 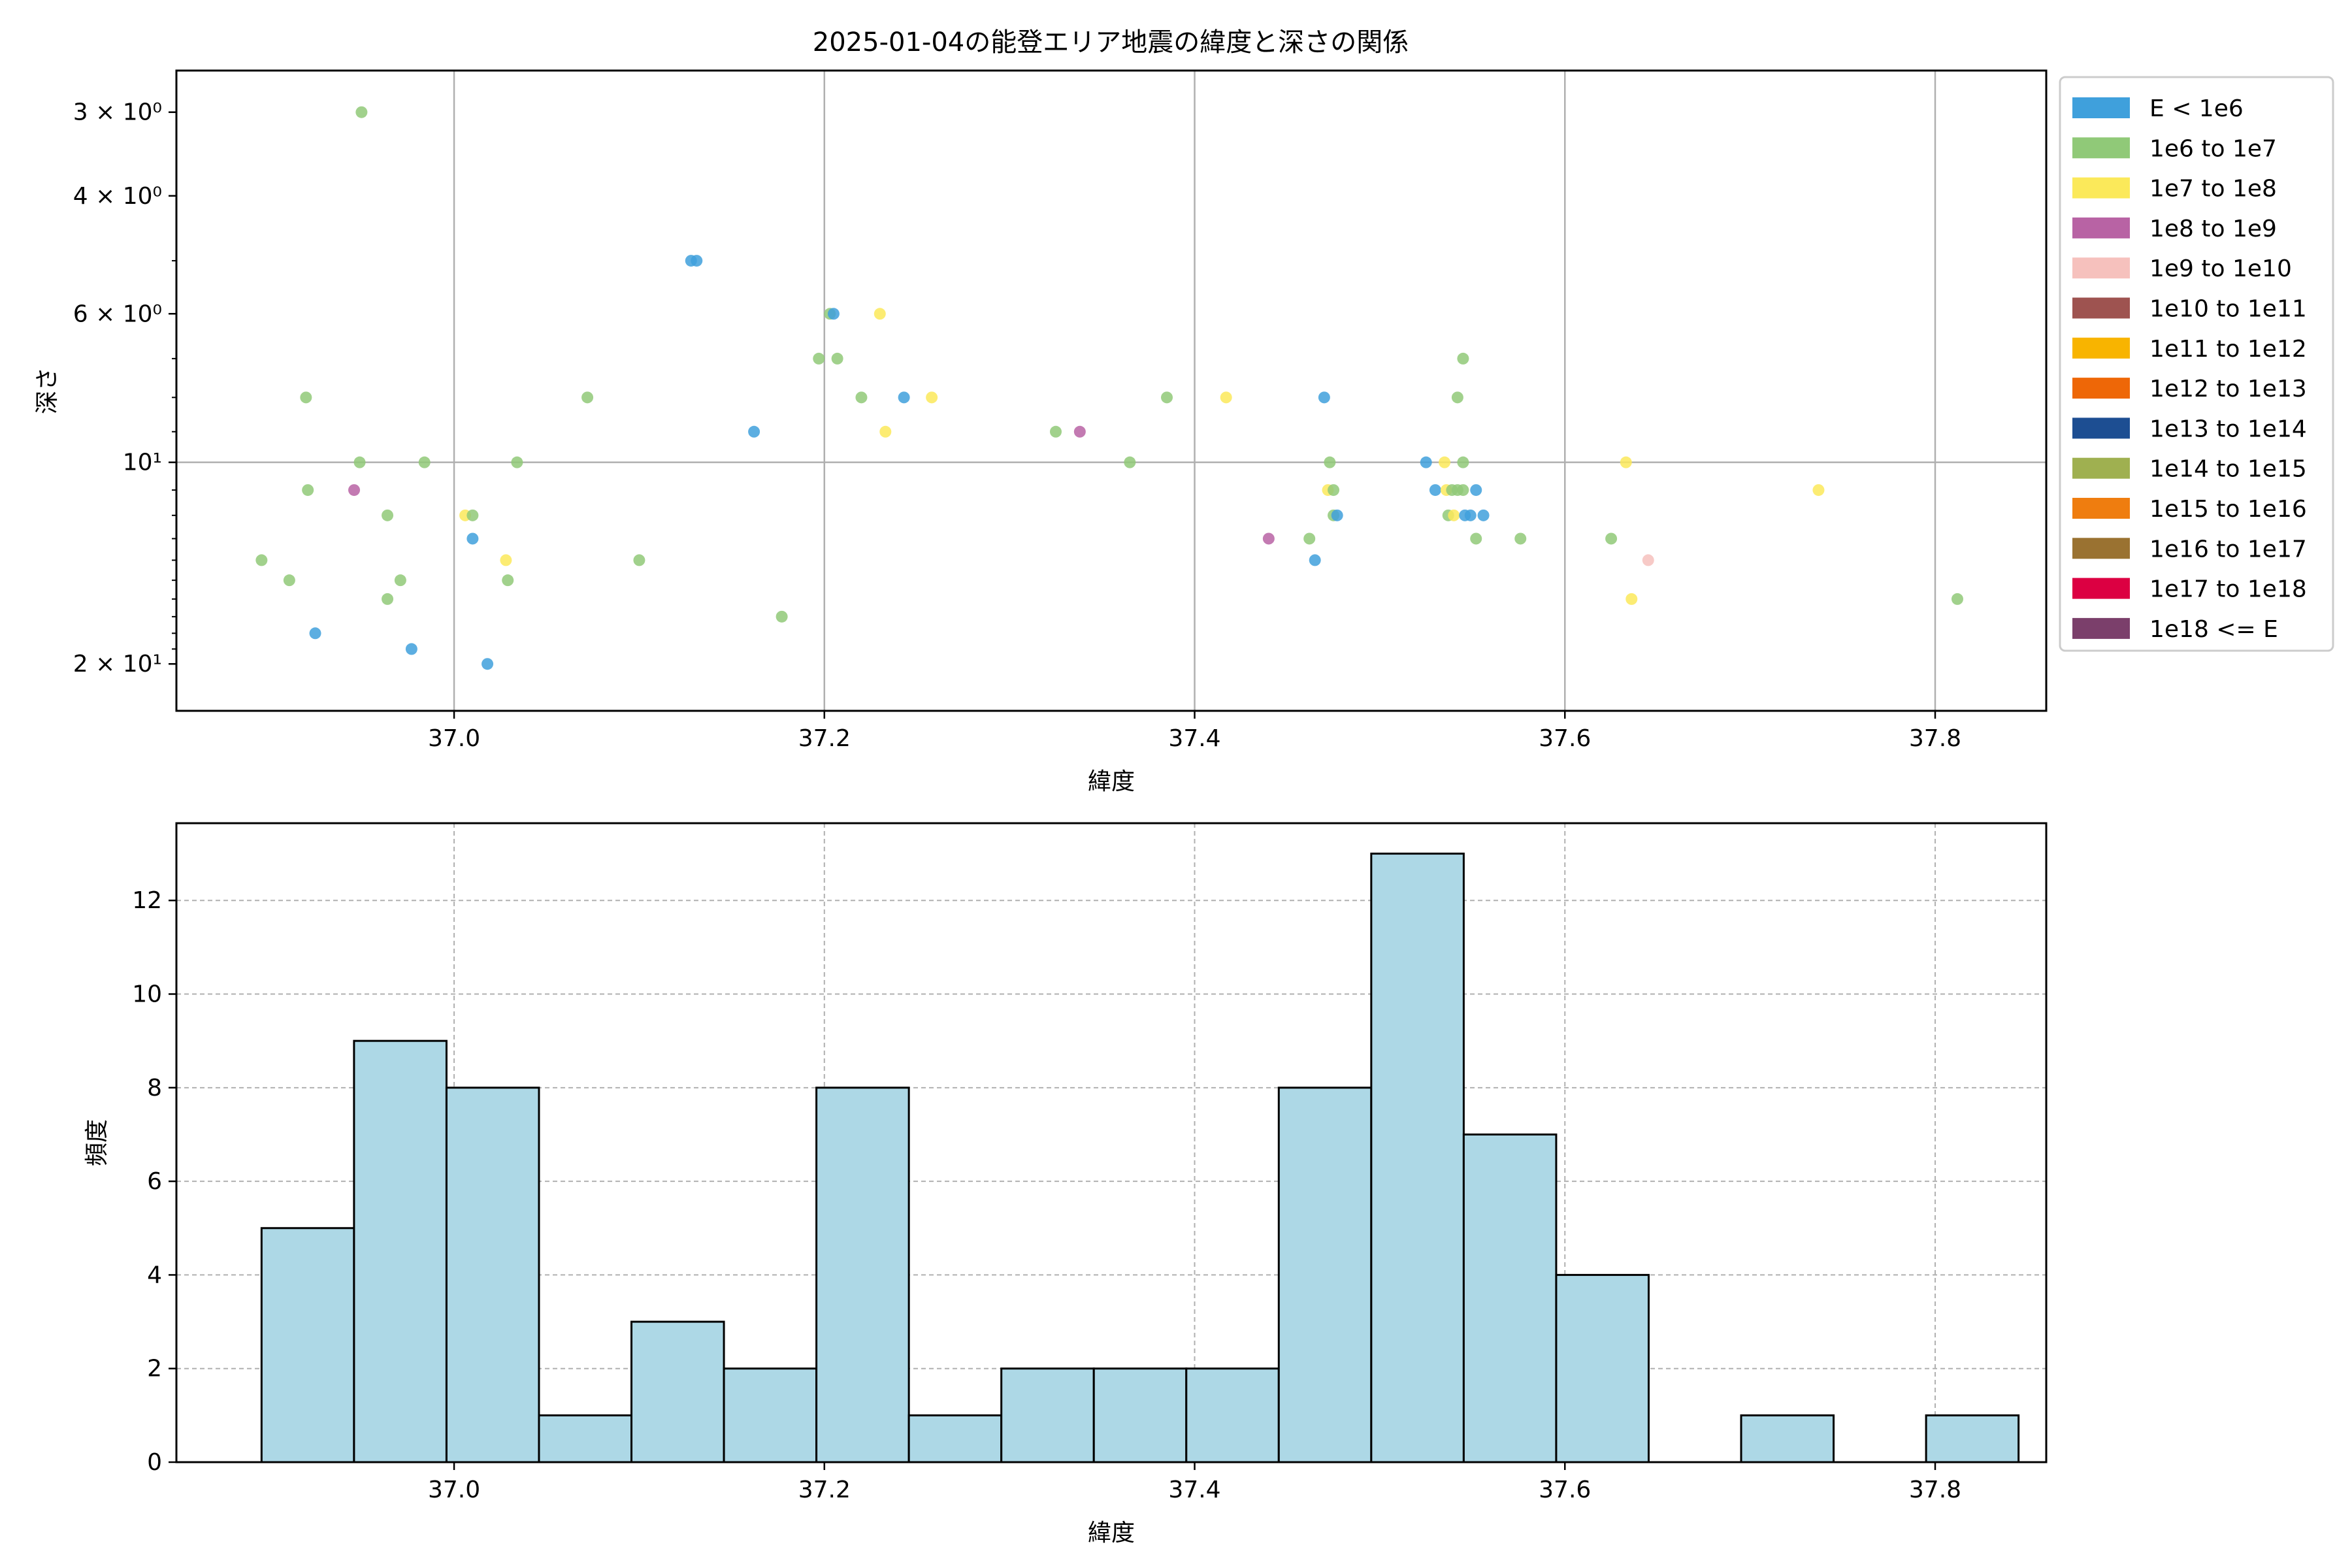 I want to click on scatter-x-tick-label: 37.4, so click(x=1194, y=738).